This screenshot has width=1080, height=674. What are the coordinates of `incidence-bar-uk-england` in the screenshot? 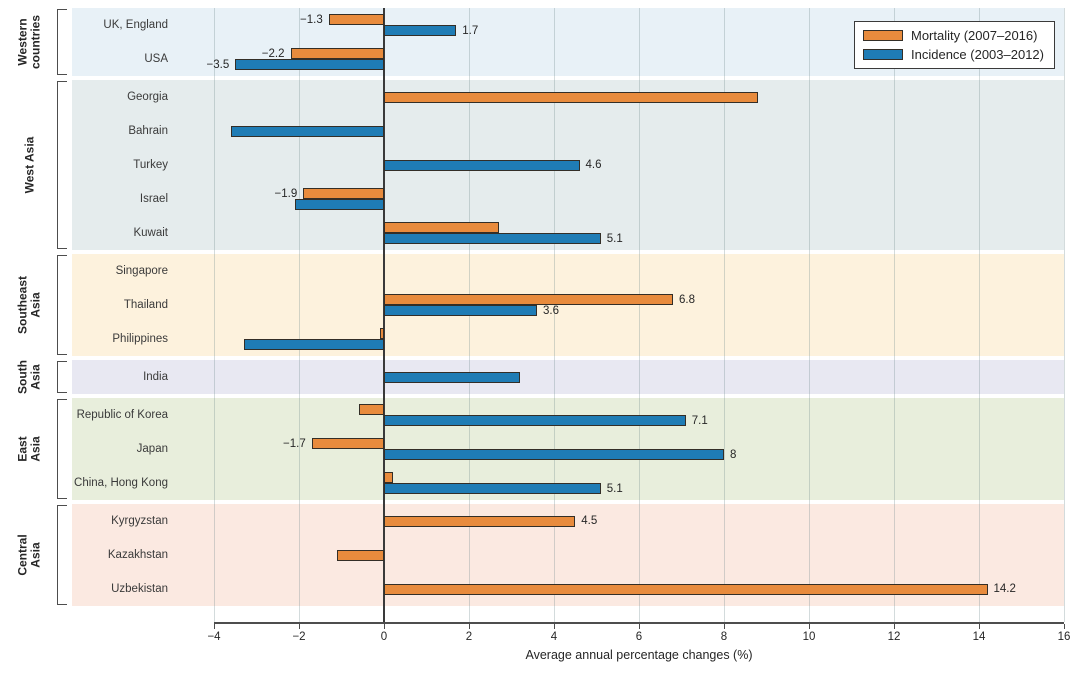 It's located at (420, 30).